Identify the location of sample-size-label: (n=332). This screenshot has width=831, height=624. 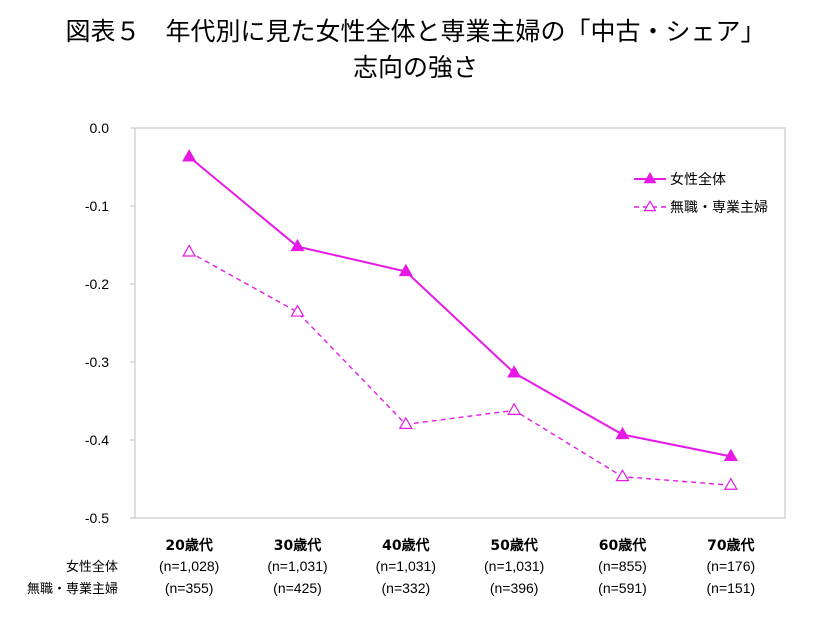
(406, 588).